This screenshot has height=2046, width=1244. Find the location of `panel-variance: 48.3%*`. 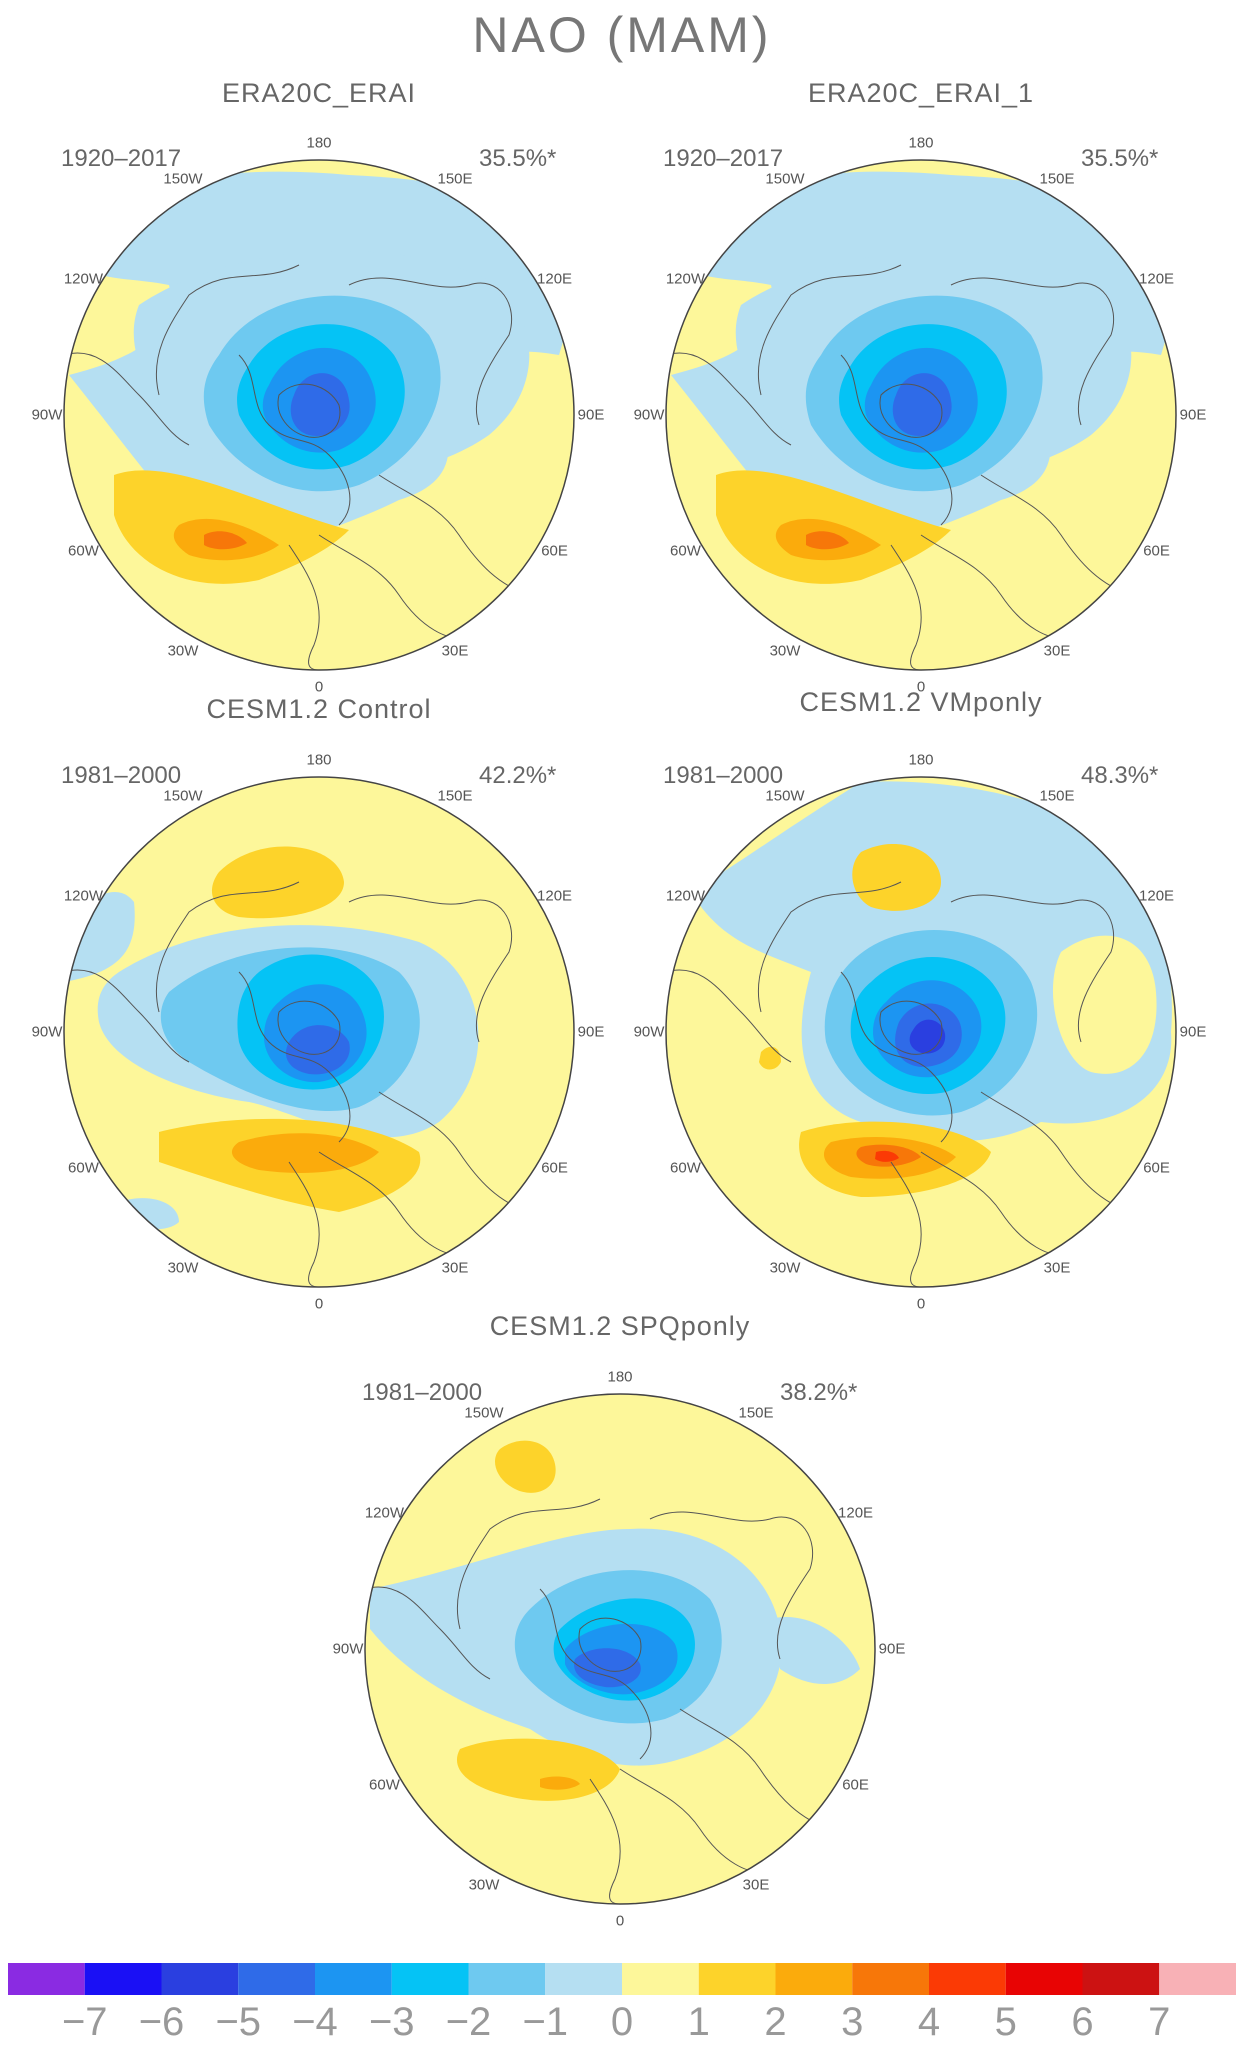

panel-variance: 48.3%* is located at coordinates (1120, 775).